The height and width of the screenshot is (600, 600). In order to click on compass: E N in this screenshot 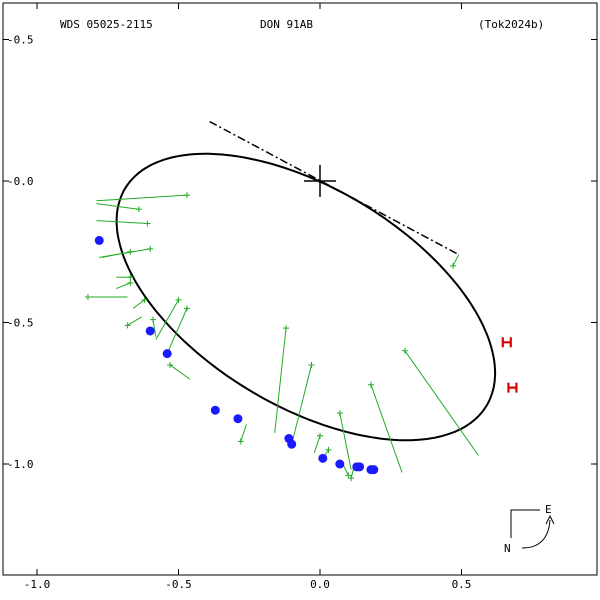, I will do `click(529, 529)`.